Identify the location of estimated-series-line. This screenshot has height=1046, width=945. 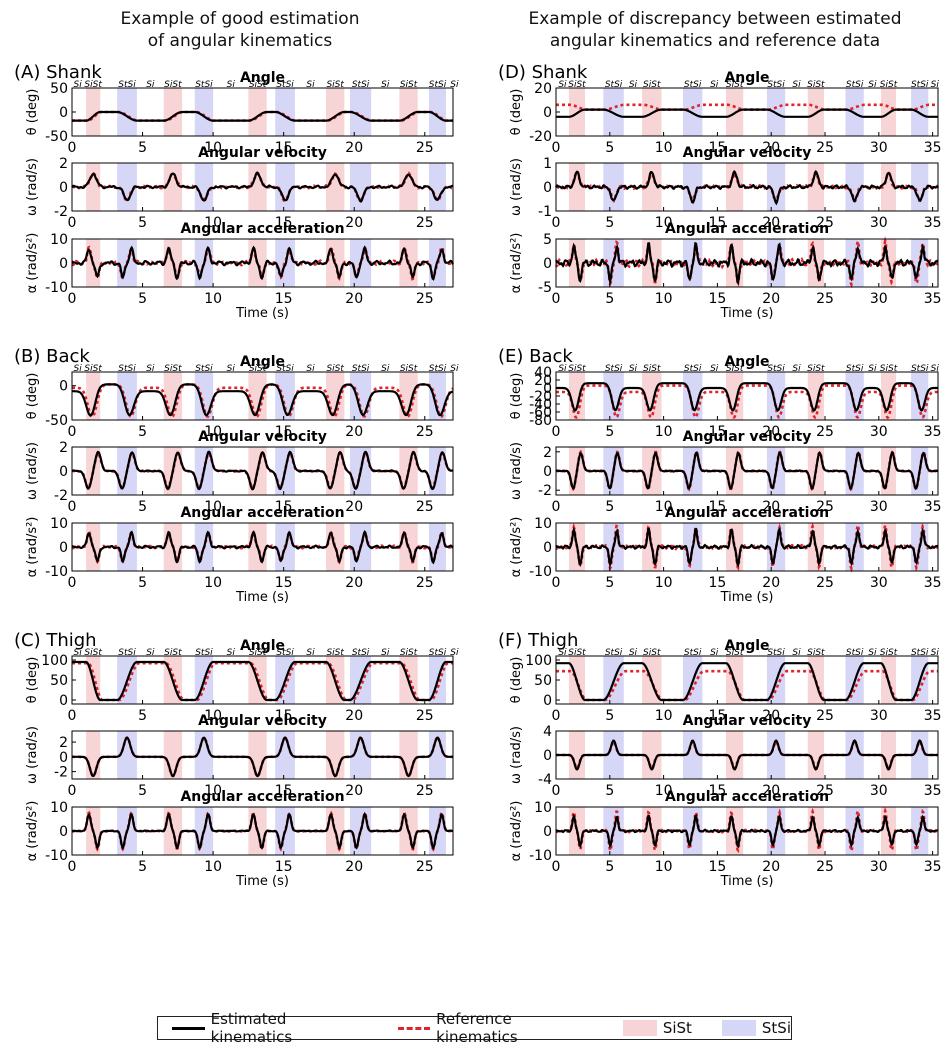
(747, 831).